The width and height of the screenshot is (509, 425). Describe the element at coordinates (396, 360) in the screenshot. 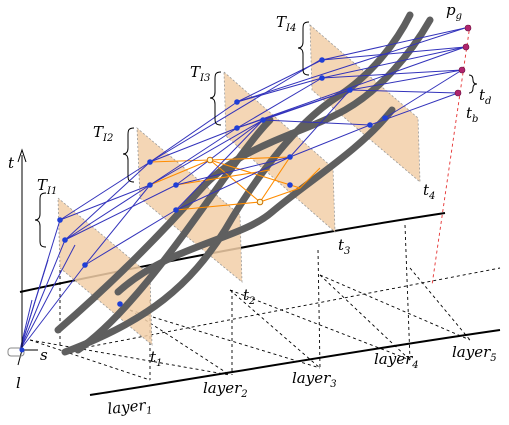

I see `layer-label-4: layer4` at that location.